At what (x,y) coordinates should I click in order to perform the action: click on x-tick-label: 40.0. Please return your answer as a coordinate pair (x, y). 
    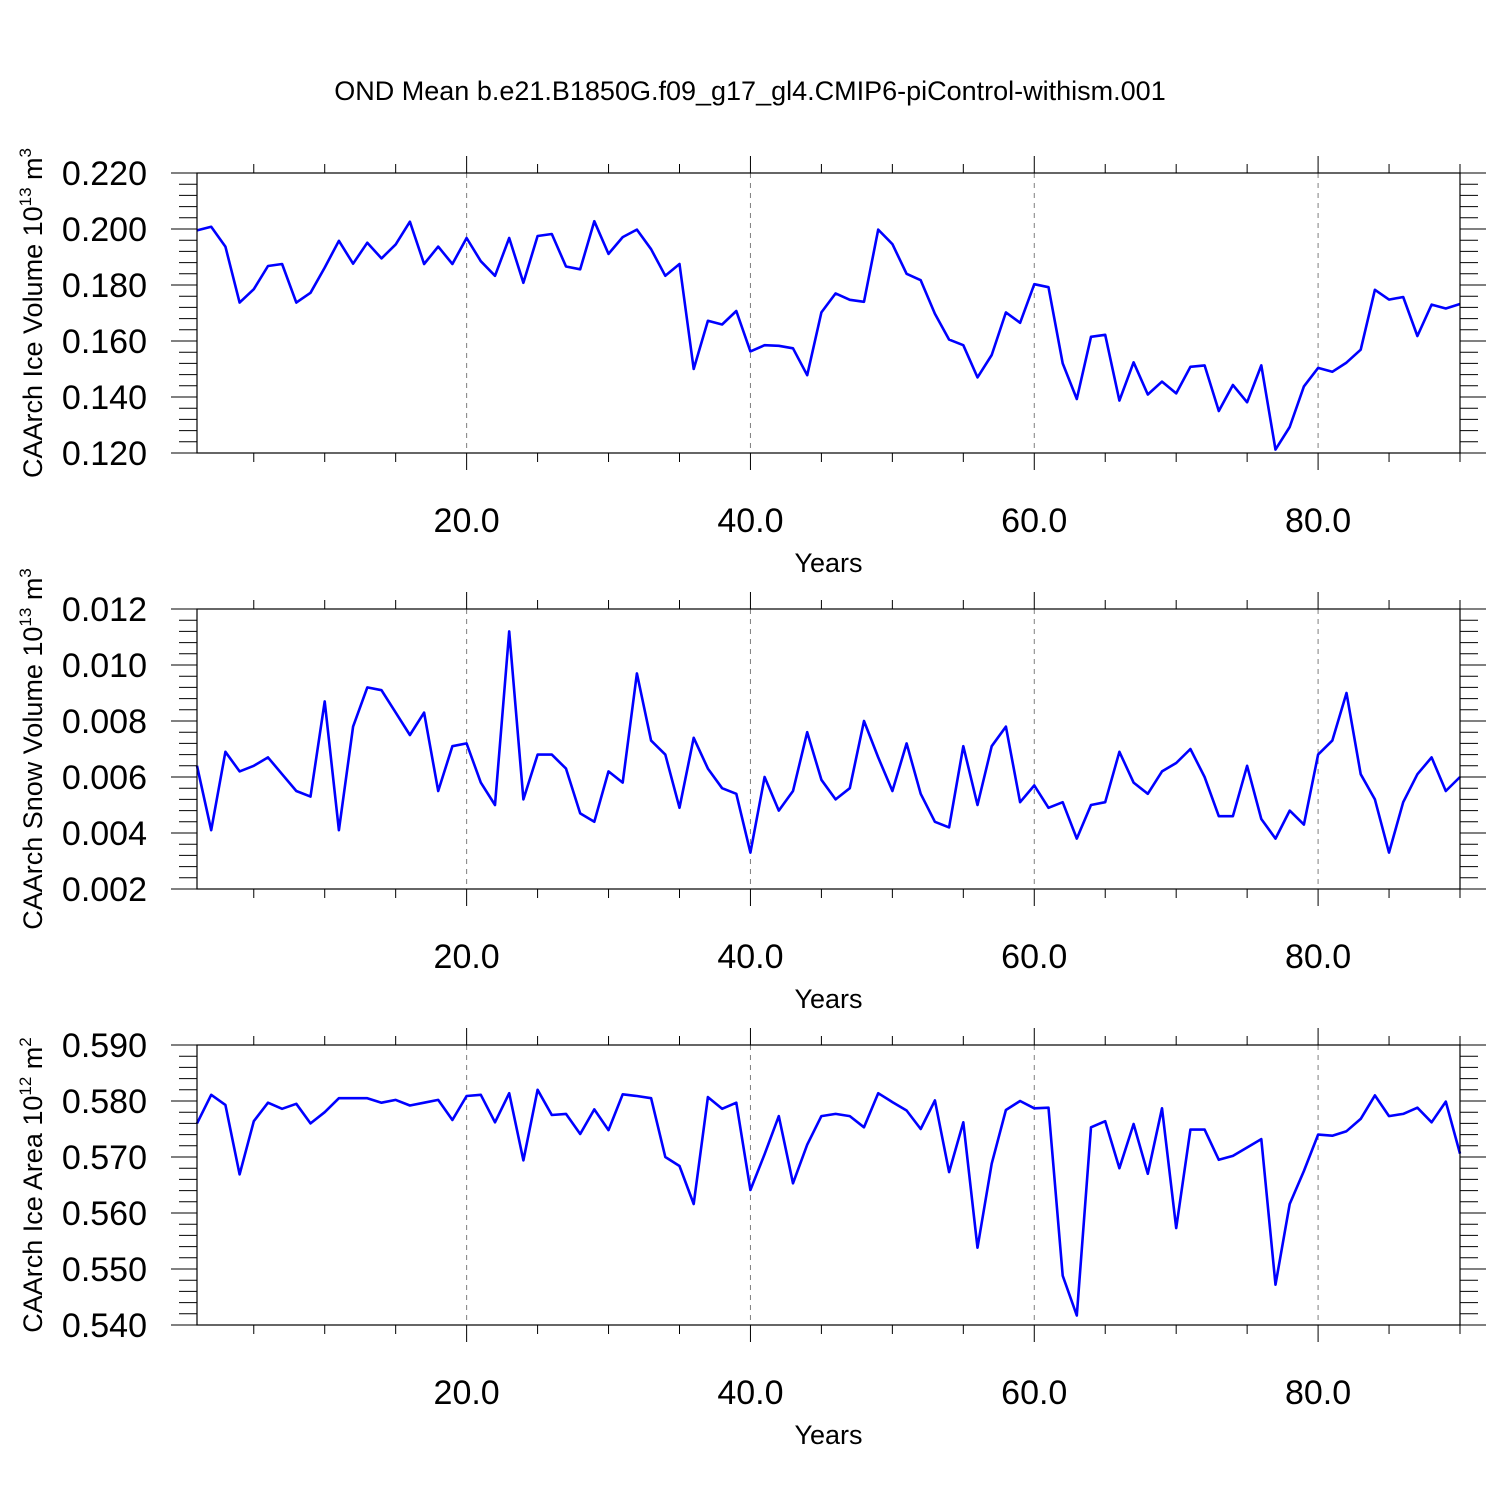
    Looking at the image, I should click on (750, 1393).